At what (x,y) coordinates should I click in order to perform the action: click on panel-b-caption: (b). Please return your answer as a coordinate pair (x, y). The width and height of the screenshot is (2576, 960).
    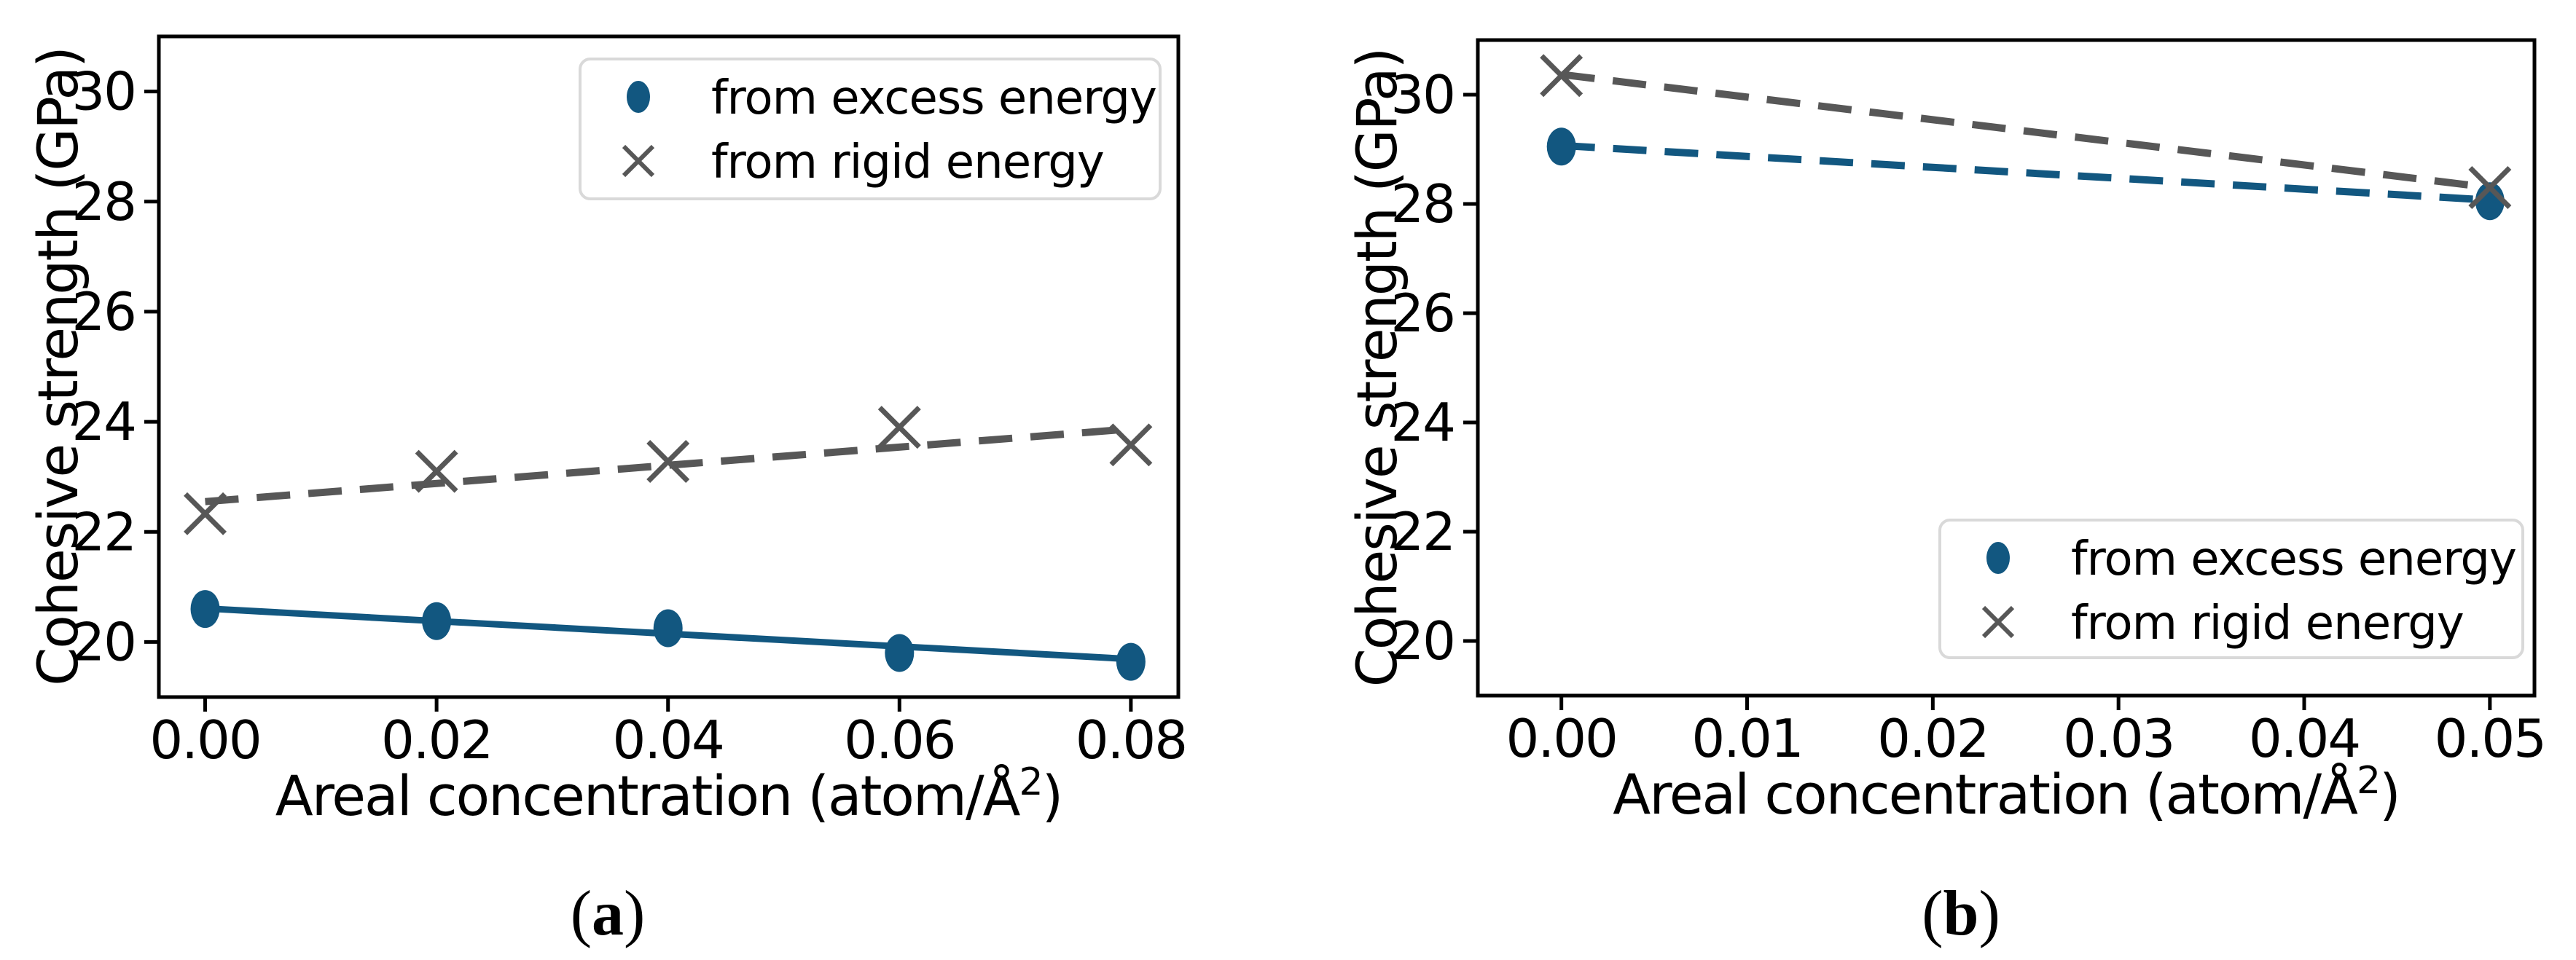
    Looking at the image, I should click on (1961, 914).